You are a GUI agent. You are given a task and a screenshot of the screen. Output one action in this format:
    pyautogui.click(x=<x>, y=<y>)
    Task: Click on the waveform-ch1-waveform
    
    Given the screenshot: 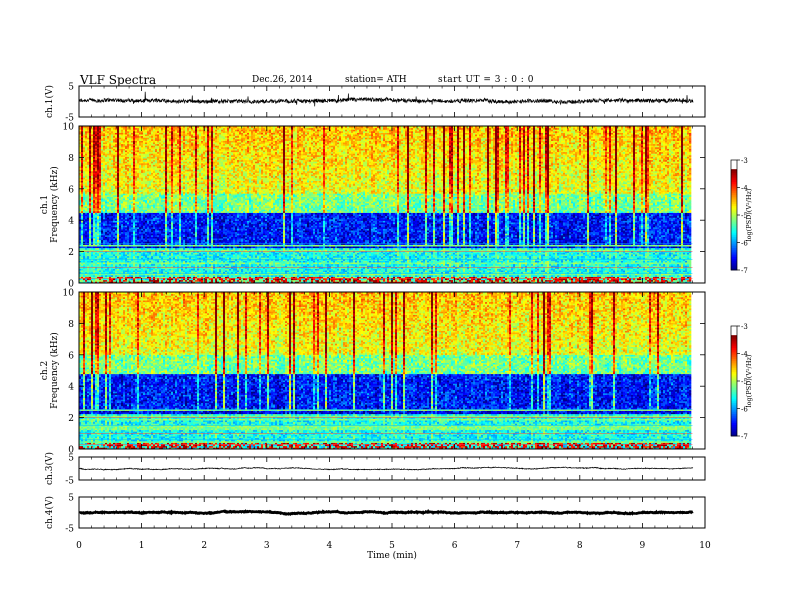 What is the action you would take?
    pyautogui.click(x=387, y=99)
    